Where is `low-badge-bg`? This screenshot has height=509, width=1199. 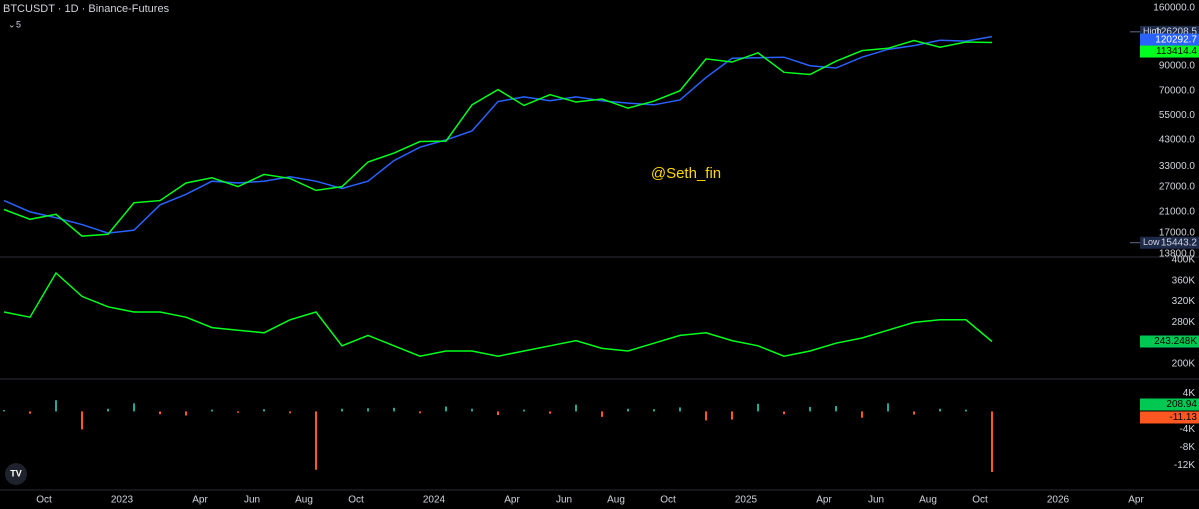 low-badge-bg is located at coordinates (1169, 242).